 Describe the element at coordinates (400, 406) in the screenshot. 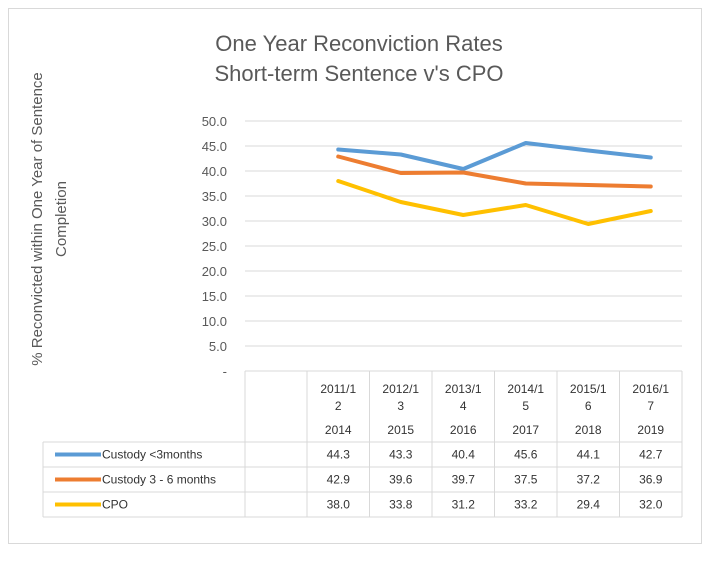

I see `x-tick-label: 3` at that location.